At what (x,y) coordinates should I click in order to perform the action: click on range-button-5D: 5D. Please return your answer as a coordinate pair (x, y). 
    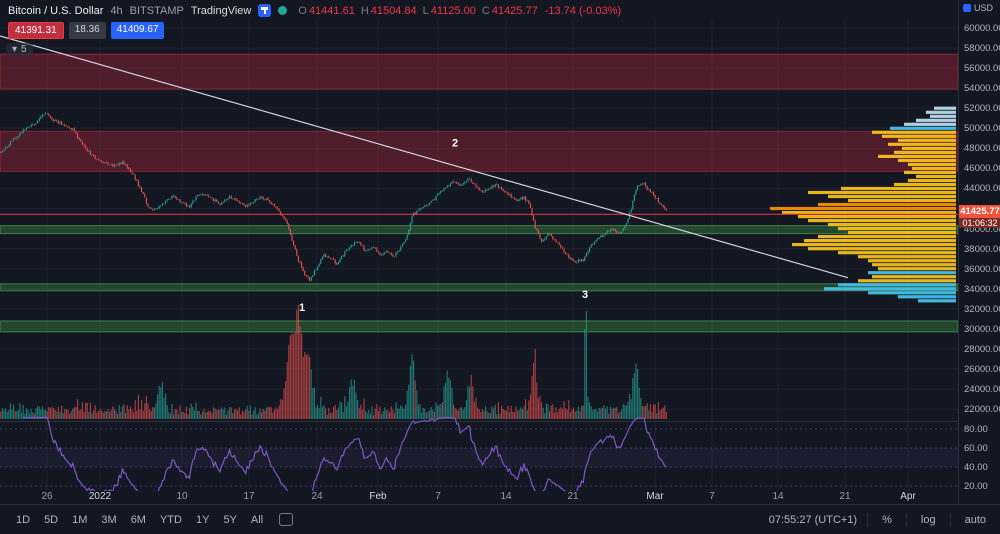
    Looking at the image, I should click on (51, 519).